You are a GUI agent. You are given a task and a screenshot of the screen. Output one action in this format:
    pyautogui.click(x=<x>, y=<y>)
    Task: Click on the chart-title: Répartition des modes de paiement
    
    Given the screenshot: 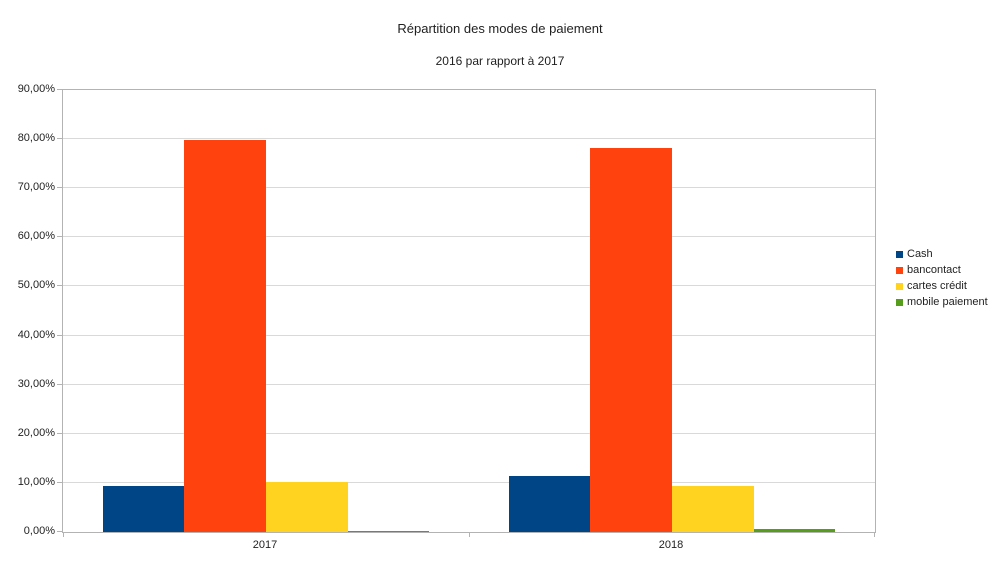 What is the action you would take?
    pyautogui.click(x=500, y=28)
    